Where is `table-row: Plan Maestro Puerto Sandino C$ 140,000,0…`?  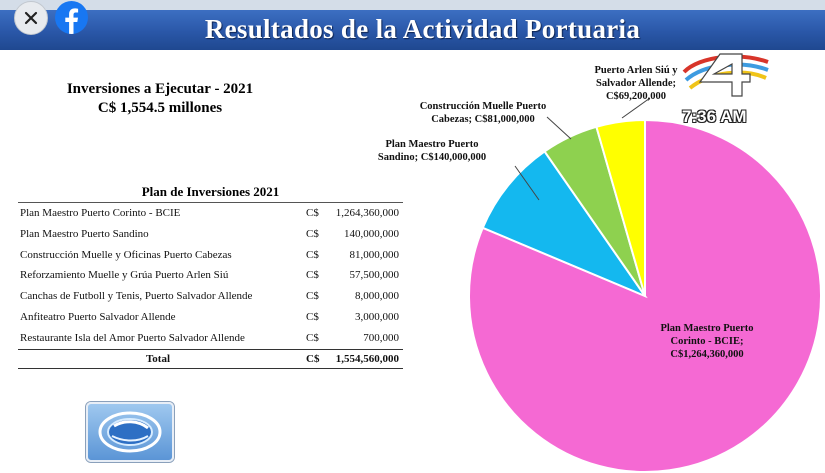 table-row: Plan Maestro Puerto Sandino C$ 140,000,0… is located at coordinates (210, 234).